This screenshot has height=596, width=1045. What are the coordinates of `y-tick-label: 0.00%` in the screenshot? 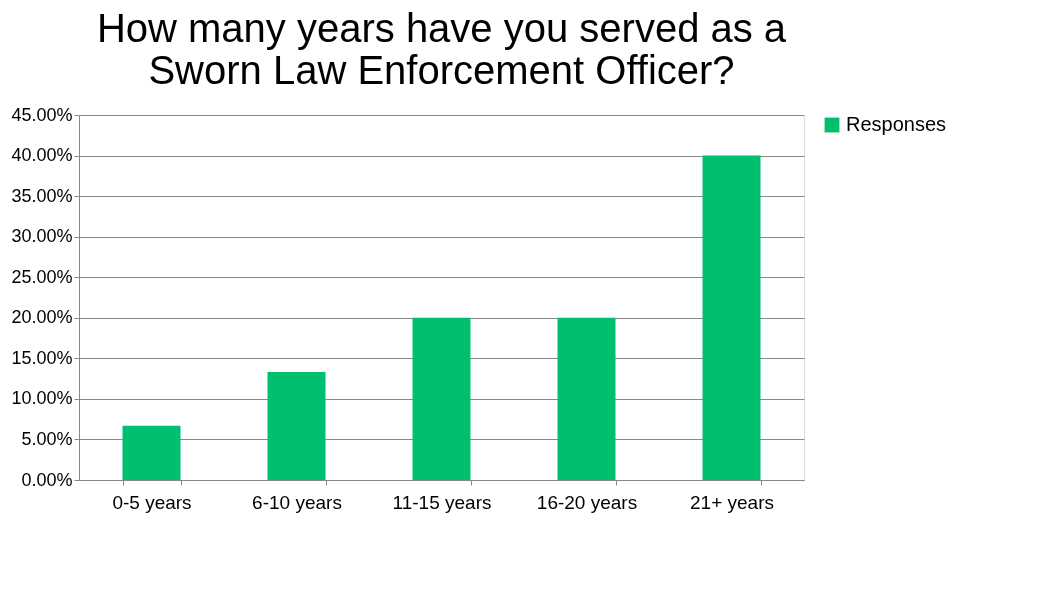 It's located at (47, 479).